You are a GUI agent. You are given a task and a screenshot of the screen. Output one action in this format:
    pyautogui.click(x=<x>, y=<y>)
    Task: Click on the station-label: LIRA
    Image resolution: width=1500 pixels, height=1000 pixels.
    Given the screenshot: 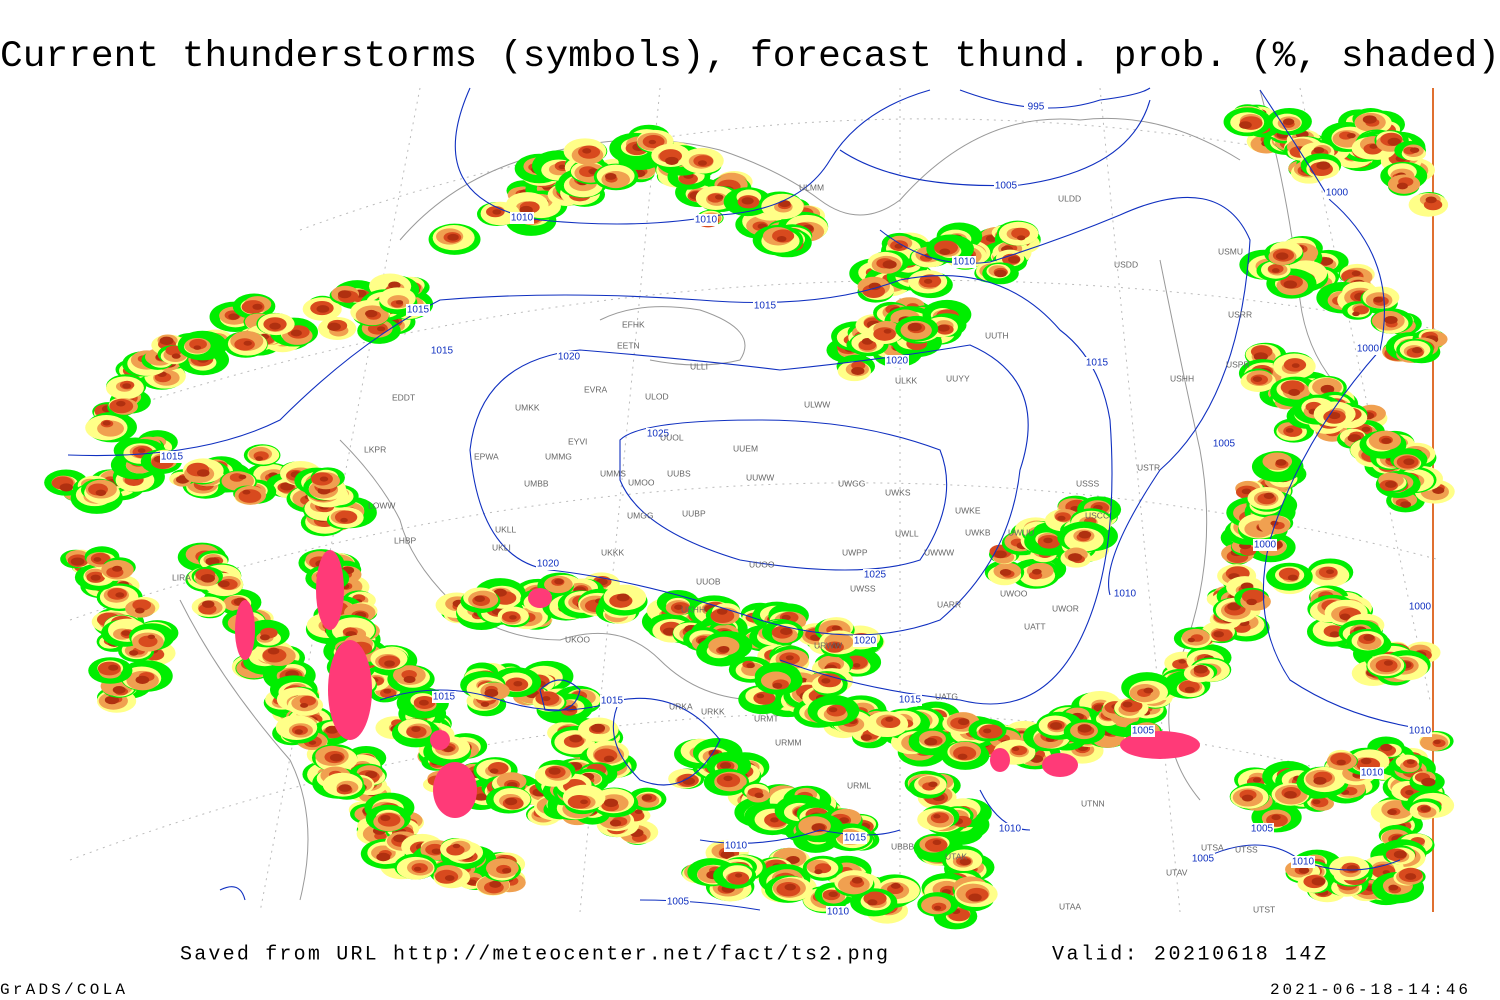 What is the action you would take?
    pyautogui.click(x=181, y=577)
    